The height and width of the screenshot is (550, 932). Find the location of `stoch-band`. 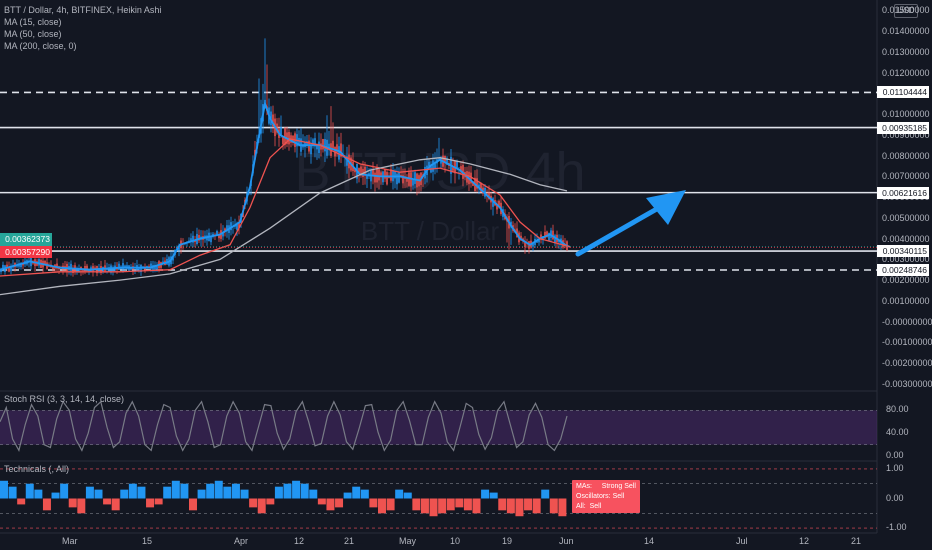

stoch-band is located at coordinates (438, 427).